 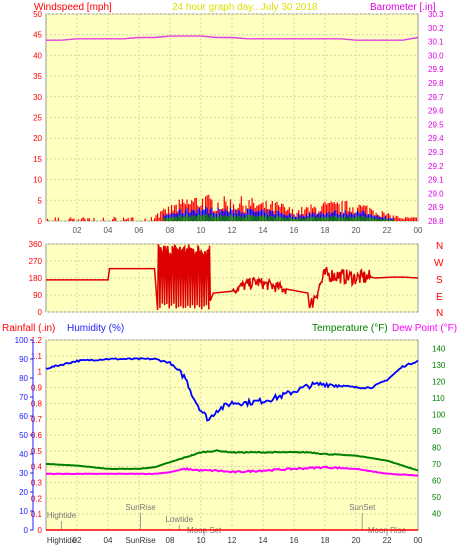 I want to click on humidity-tick: 10, so click(x=23, y=511).